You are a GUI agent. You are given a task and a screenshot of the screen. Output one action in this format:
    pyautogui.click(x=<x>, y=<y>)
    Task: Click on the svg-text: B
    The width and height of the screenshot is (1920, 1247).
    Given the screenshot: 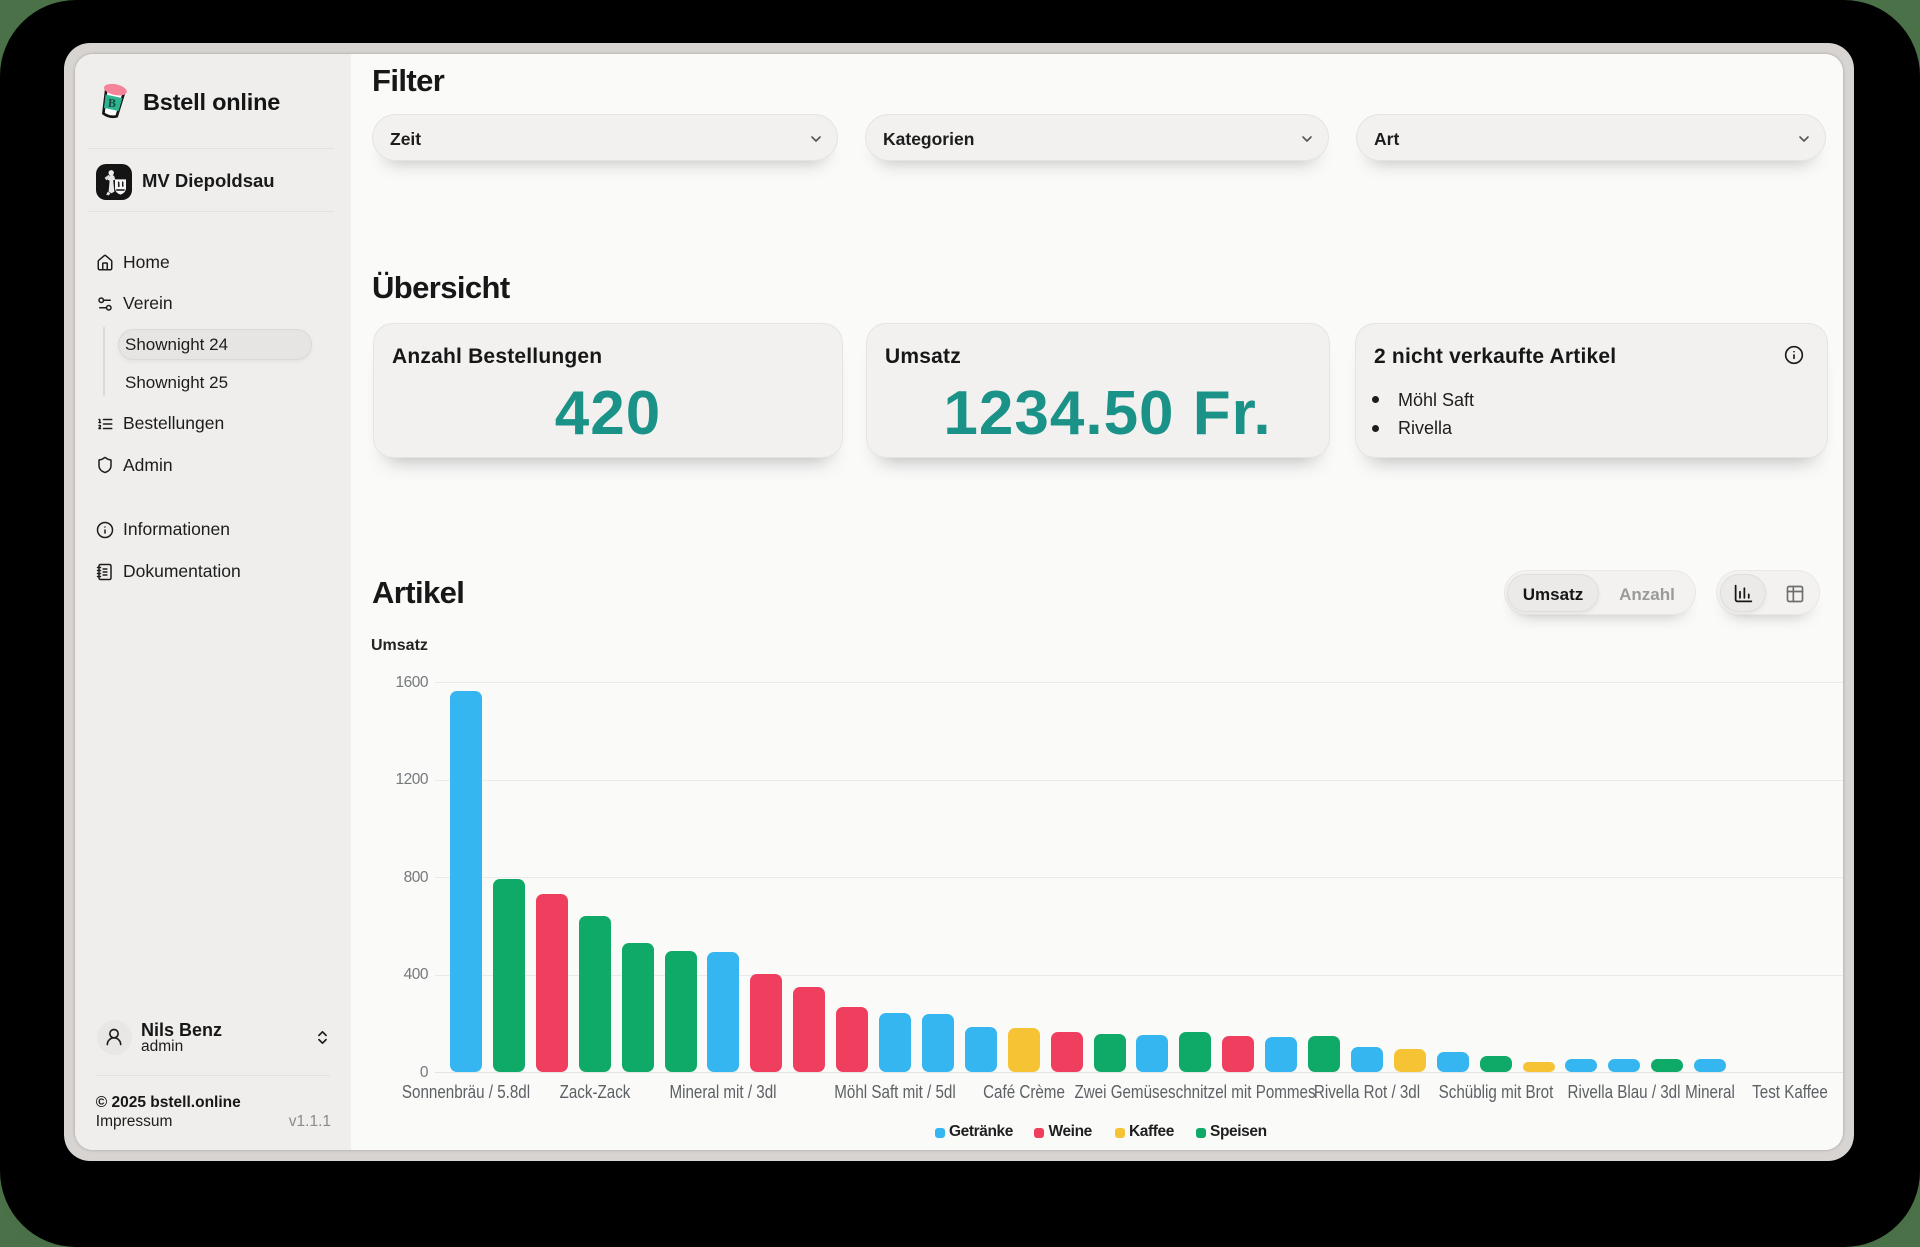 What is the action you would take?
    pyautogui.click(x=112, y=103)
    